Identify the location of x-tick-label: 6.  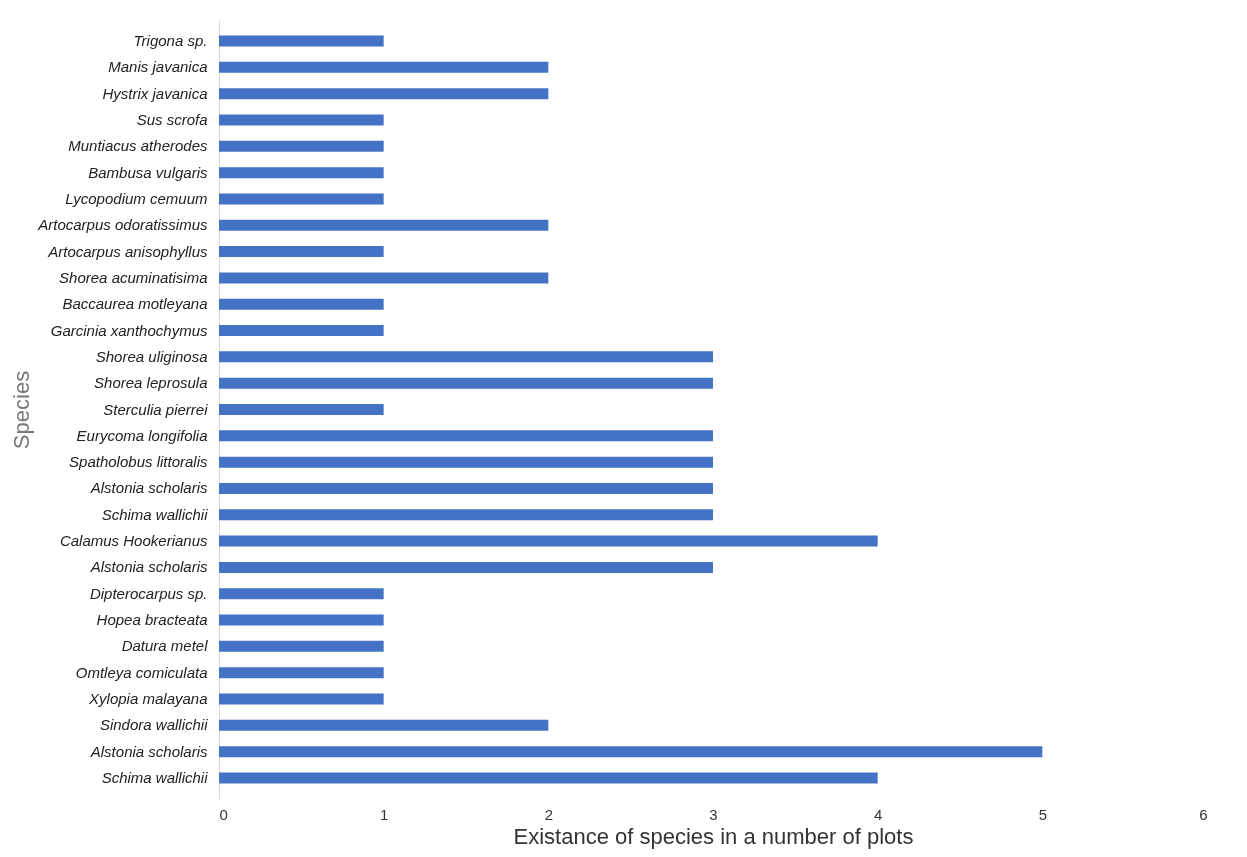
(1203, 814).